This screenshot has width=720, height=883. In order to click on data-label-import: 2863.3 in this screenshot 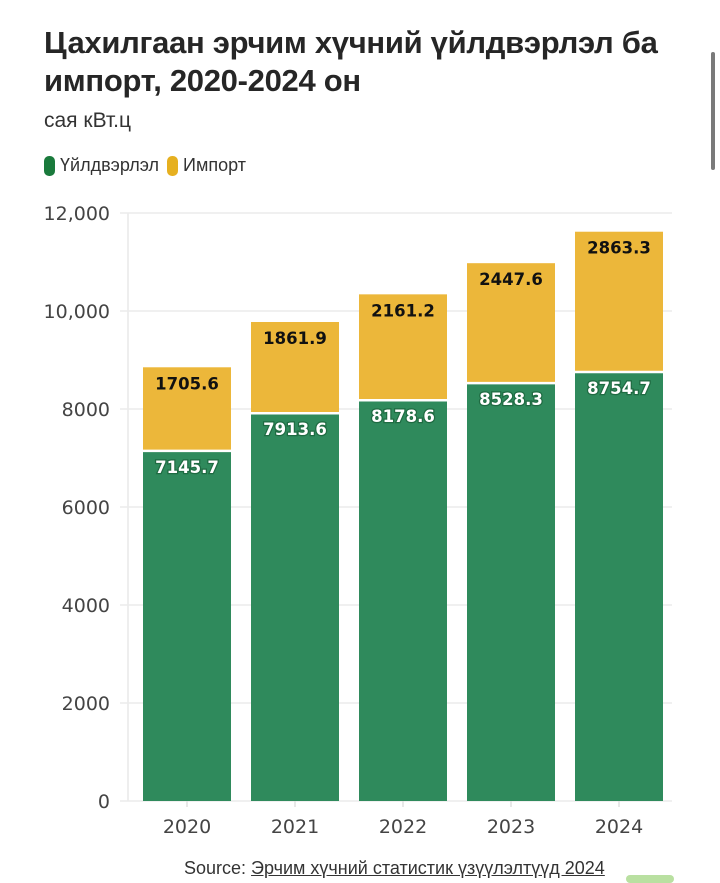, I will do `click(619, 248)`.